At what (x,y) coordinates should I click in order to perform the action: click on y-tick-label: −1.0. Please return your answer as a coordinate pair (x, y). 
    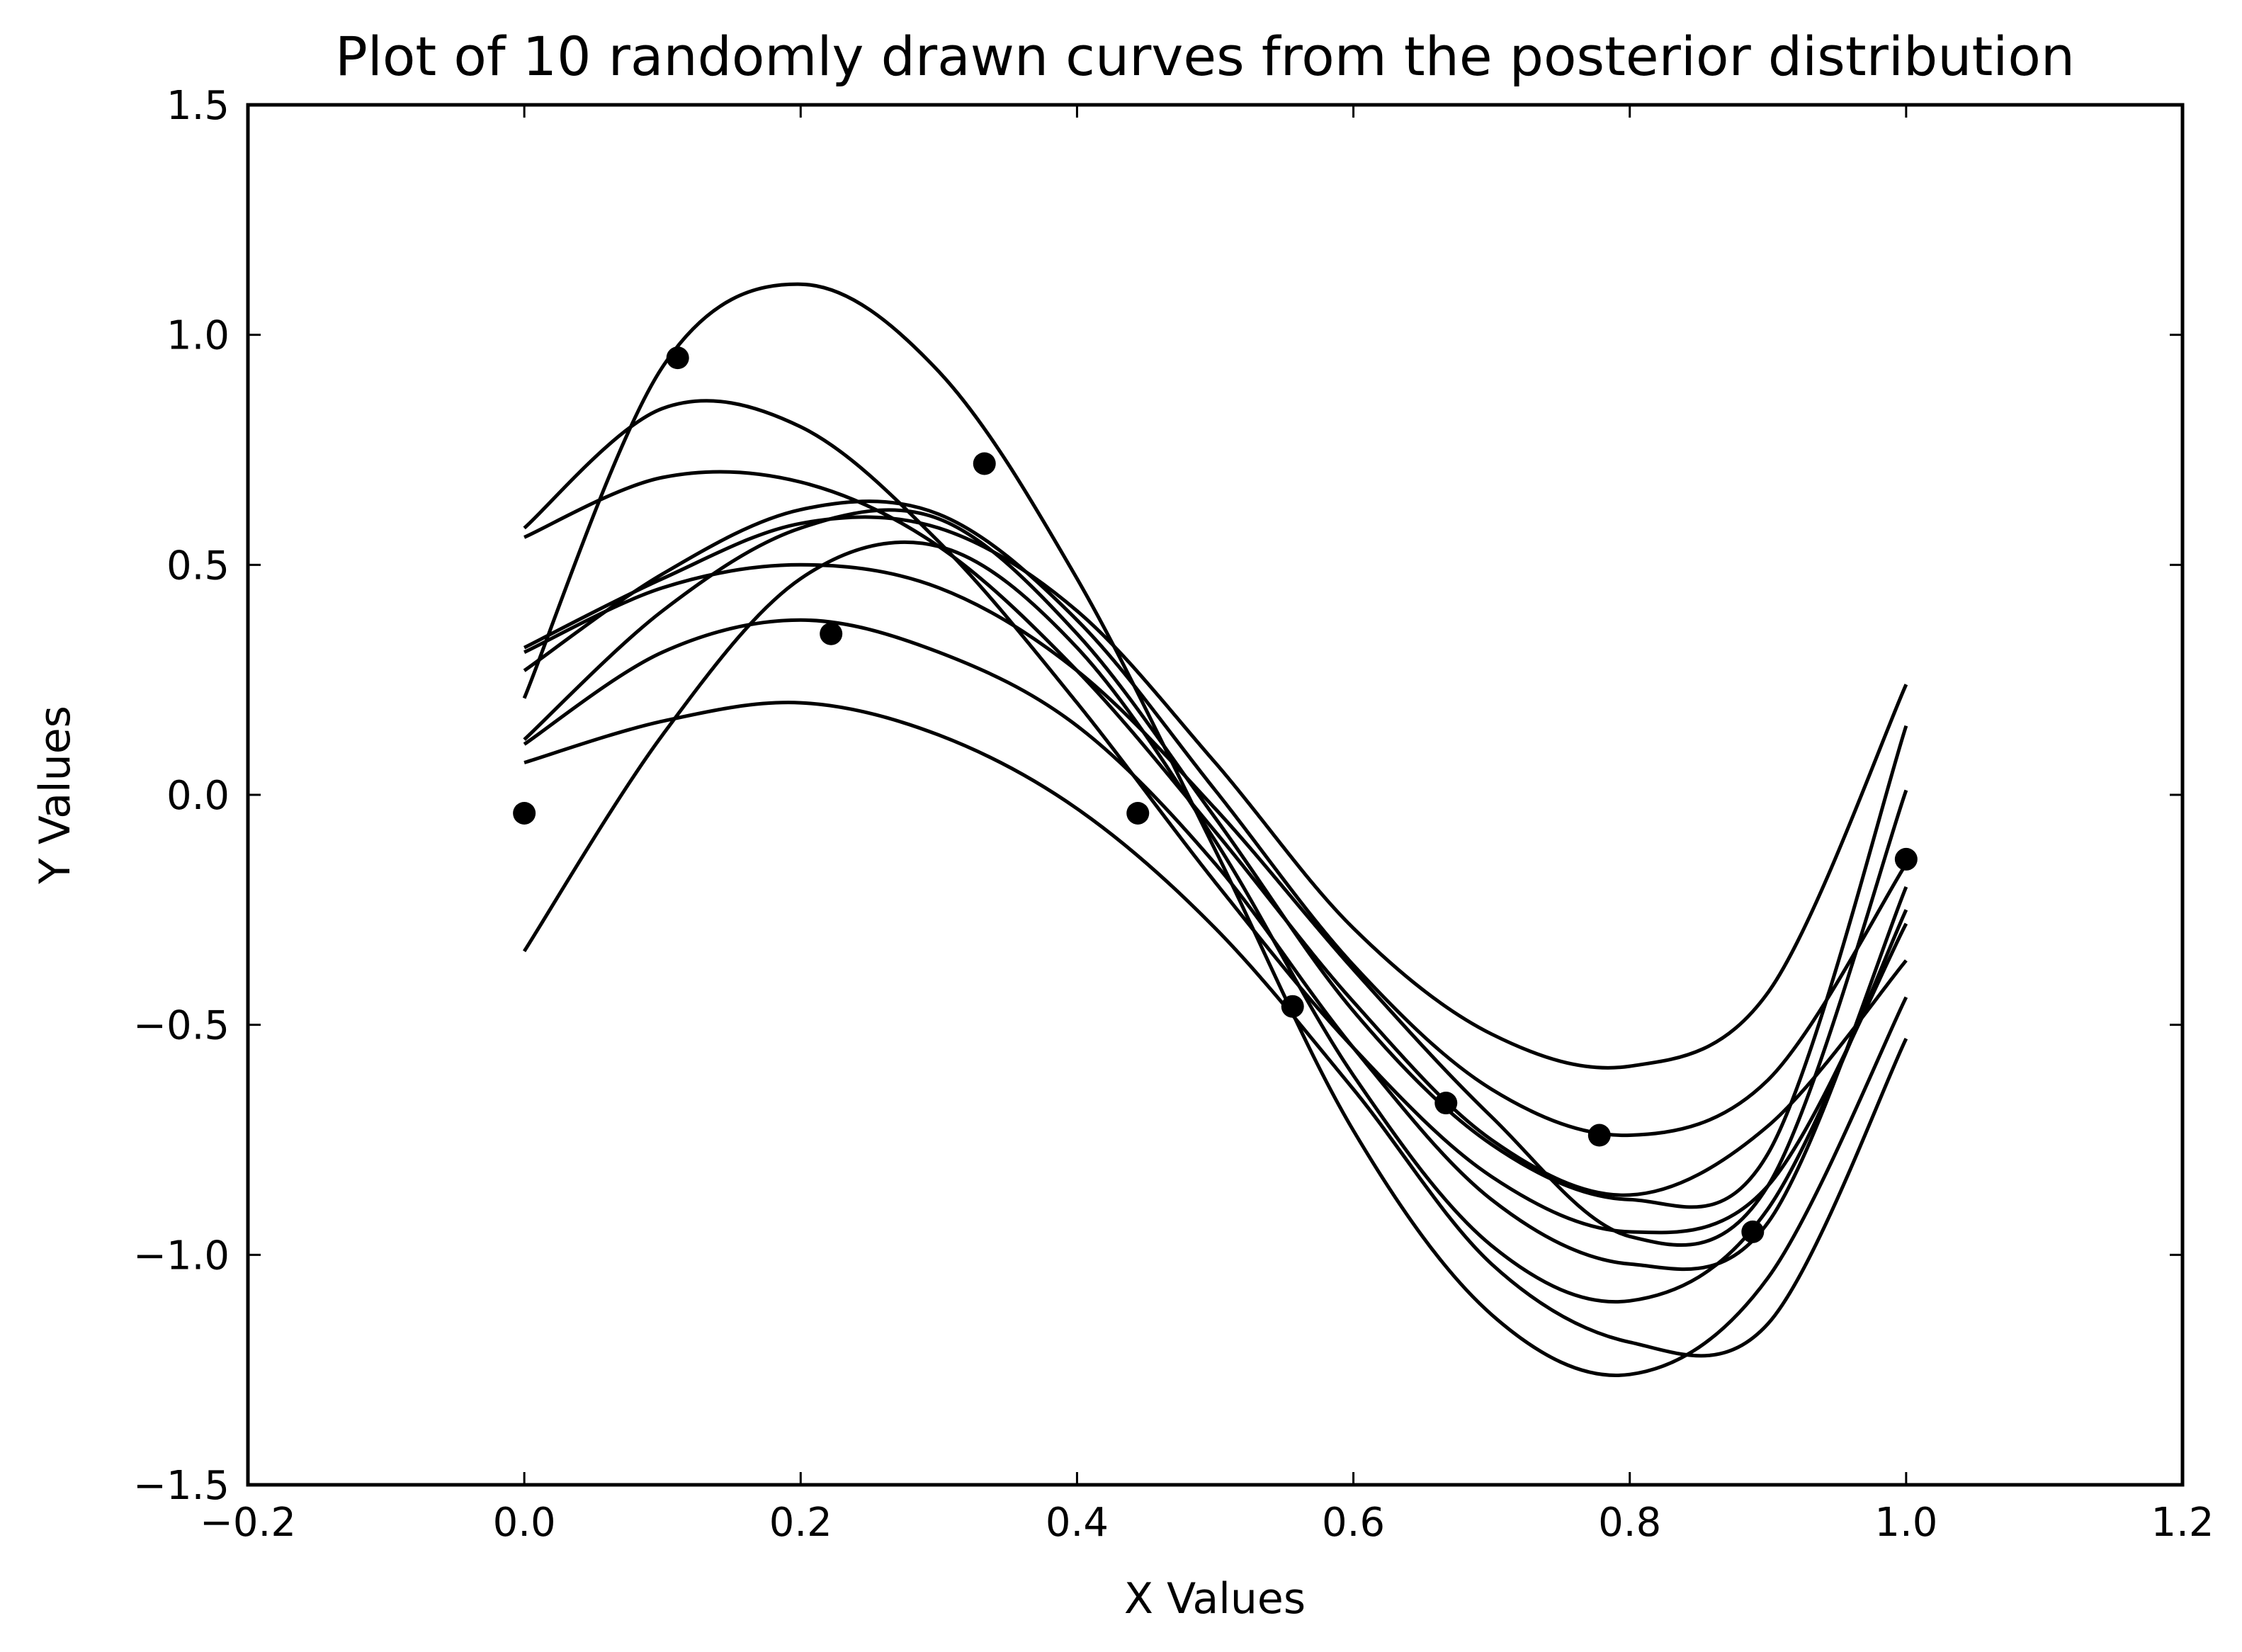
    Looking at the image, I should click on (181, 1256).